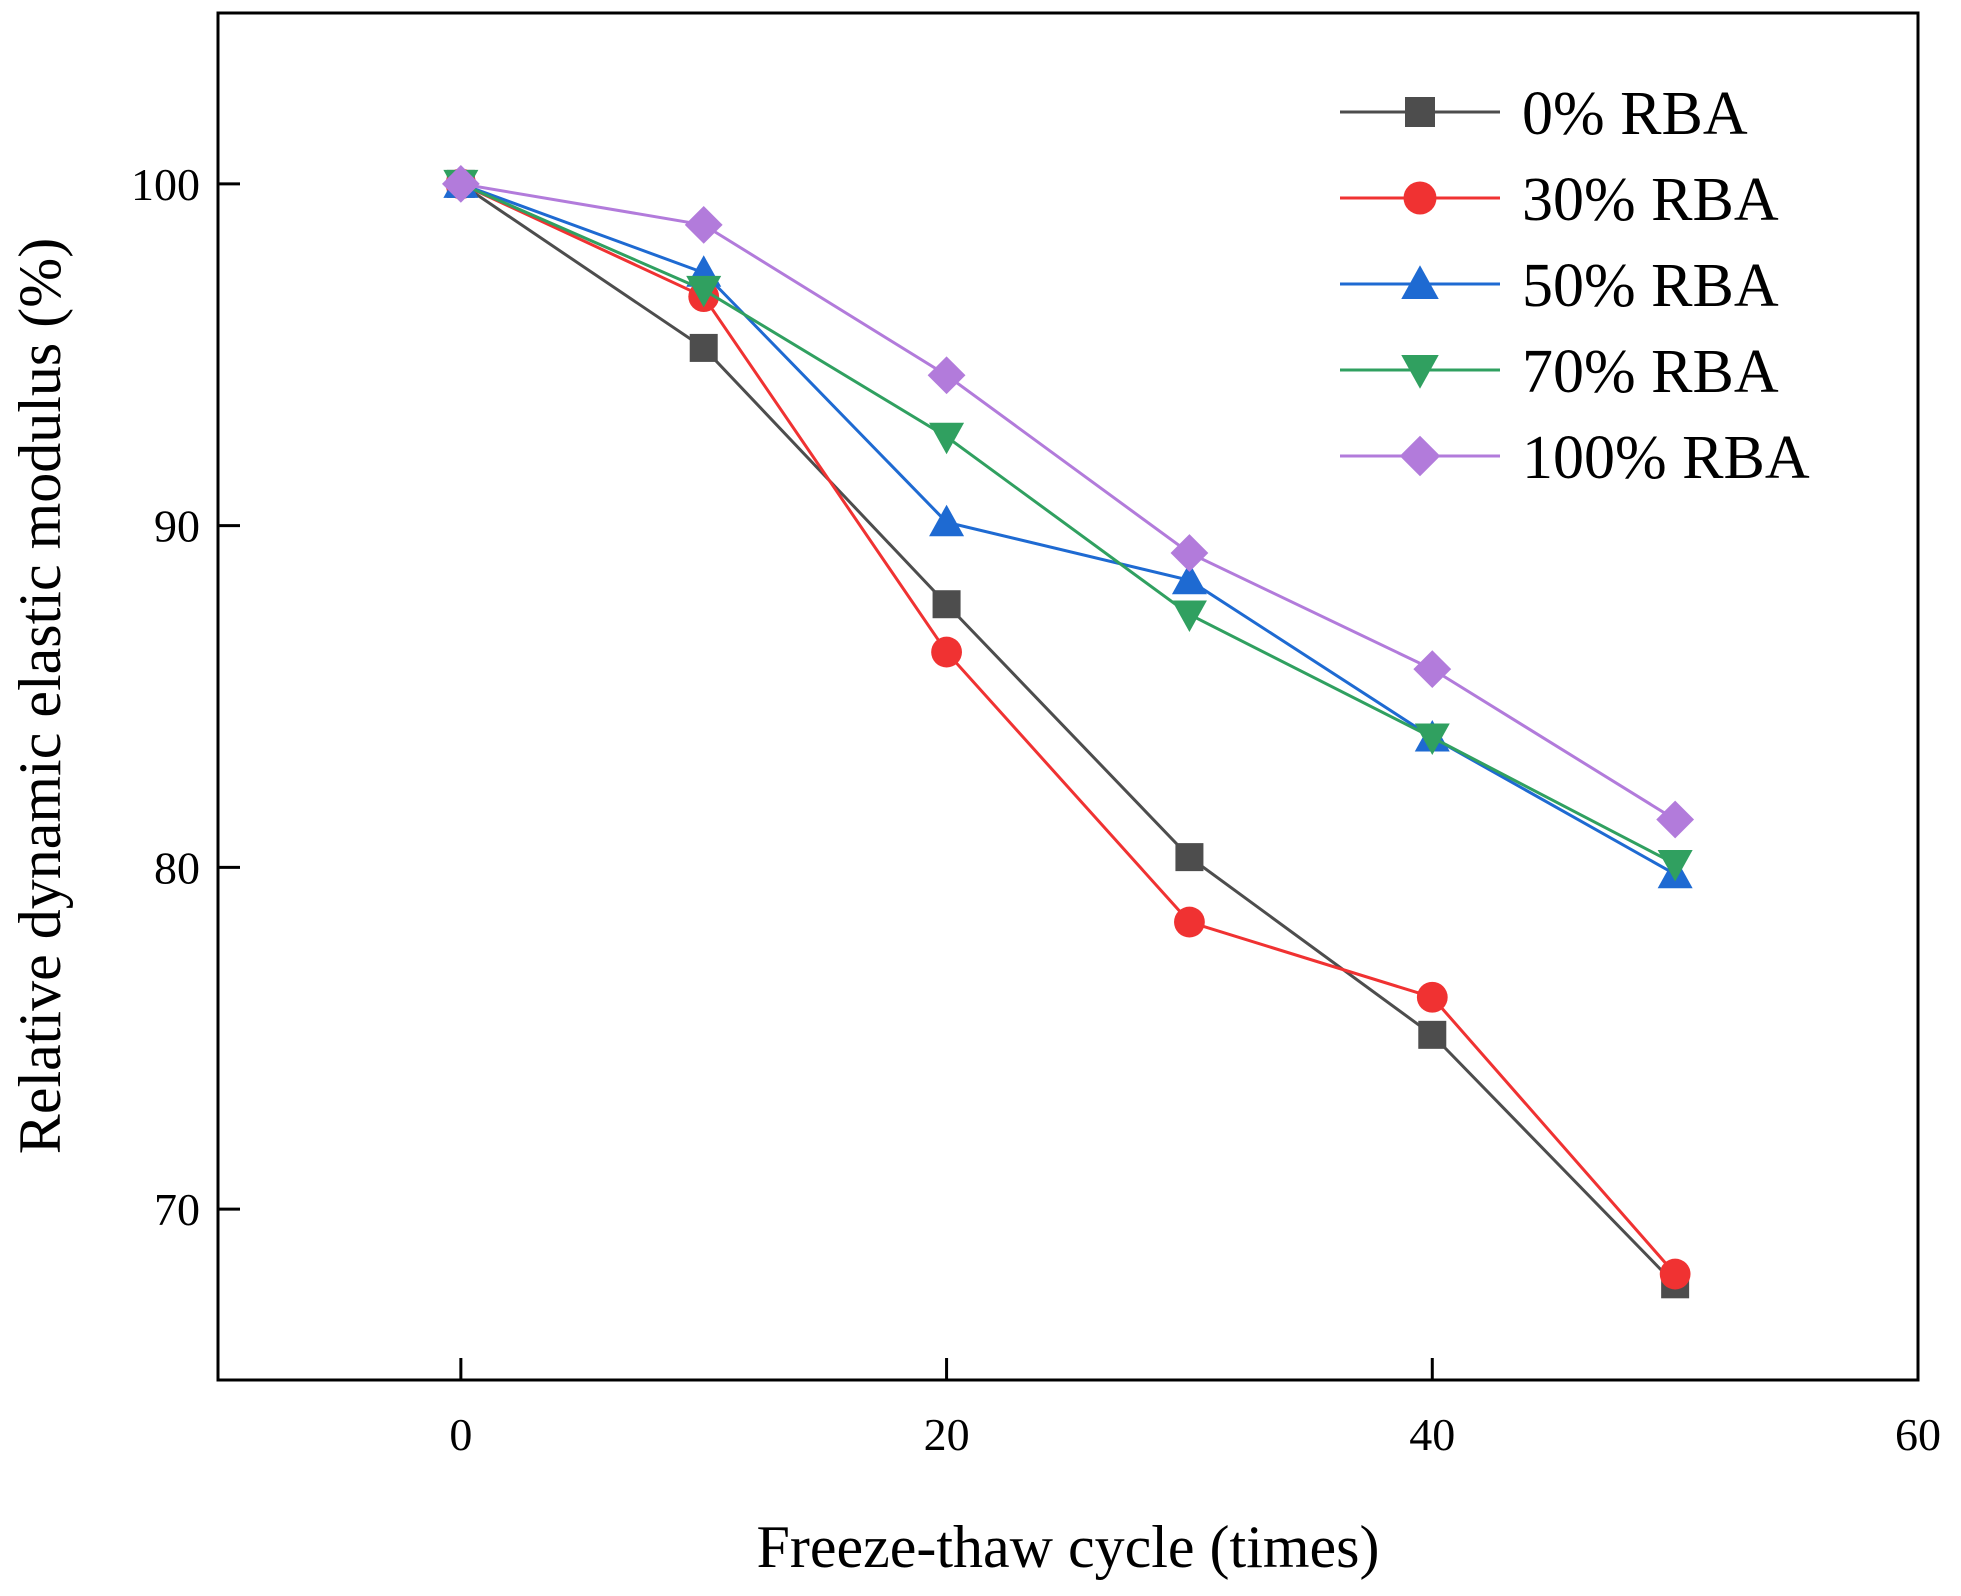 The image size is (1961, 1596). I want to click on legend-item-3: 70% RBA, so click(1559, 372).